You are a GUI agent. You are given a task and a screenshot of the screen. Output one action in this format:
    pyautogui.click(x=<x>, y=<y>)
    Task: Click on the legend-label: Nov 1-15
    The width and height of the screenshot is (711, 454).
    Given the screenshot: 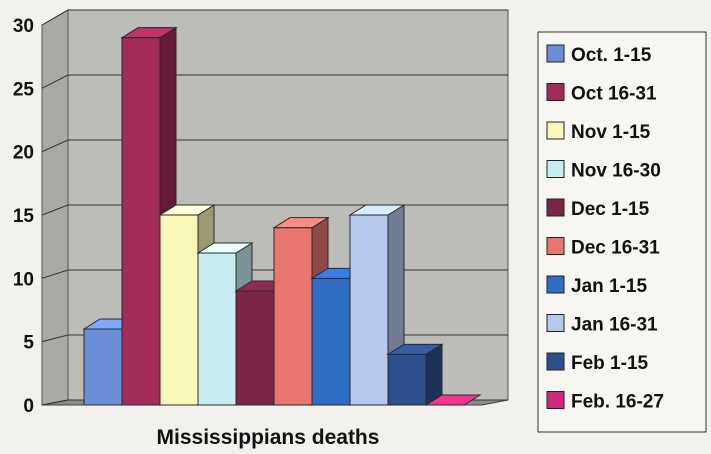 What is the action you would take?
    pyautogui.click(x=611, y=132)
    